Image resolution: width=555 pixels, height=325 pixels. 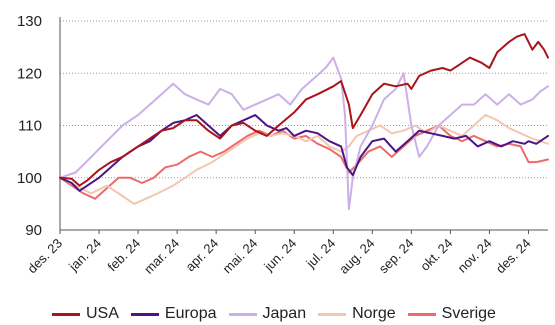 What do you see at coordinates (123, 255) in the screenshot?
I see `x-tick-label: feb. 24` at bounding box center [123, 255].